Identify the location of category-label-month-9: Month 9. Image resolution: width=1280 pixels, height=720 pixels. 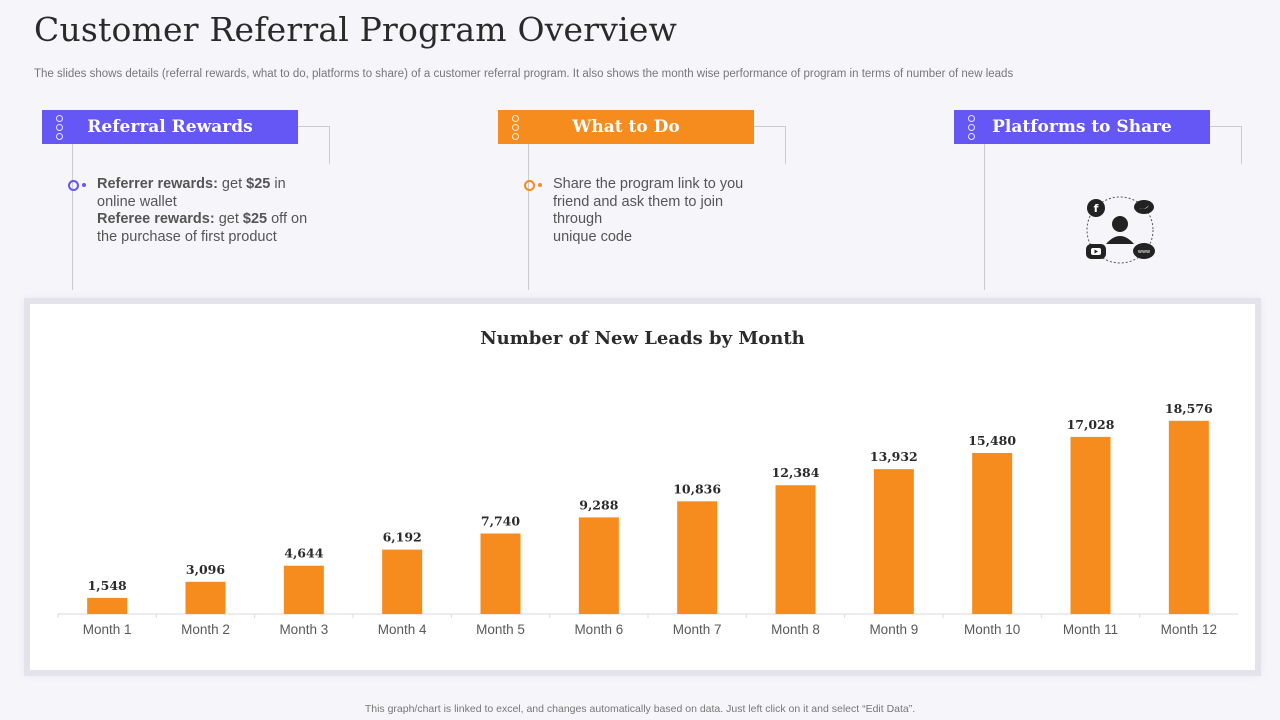
(893, 629).